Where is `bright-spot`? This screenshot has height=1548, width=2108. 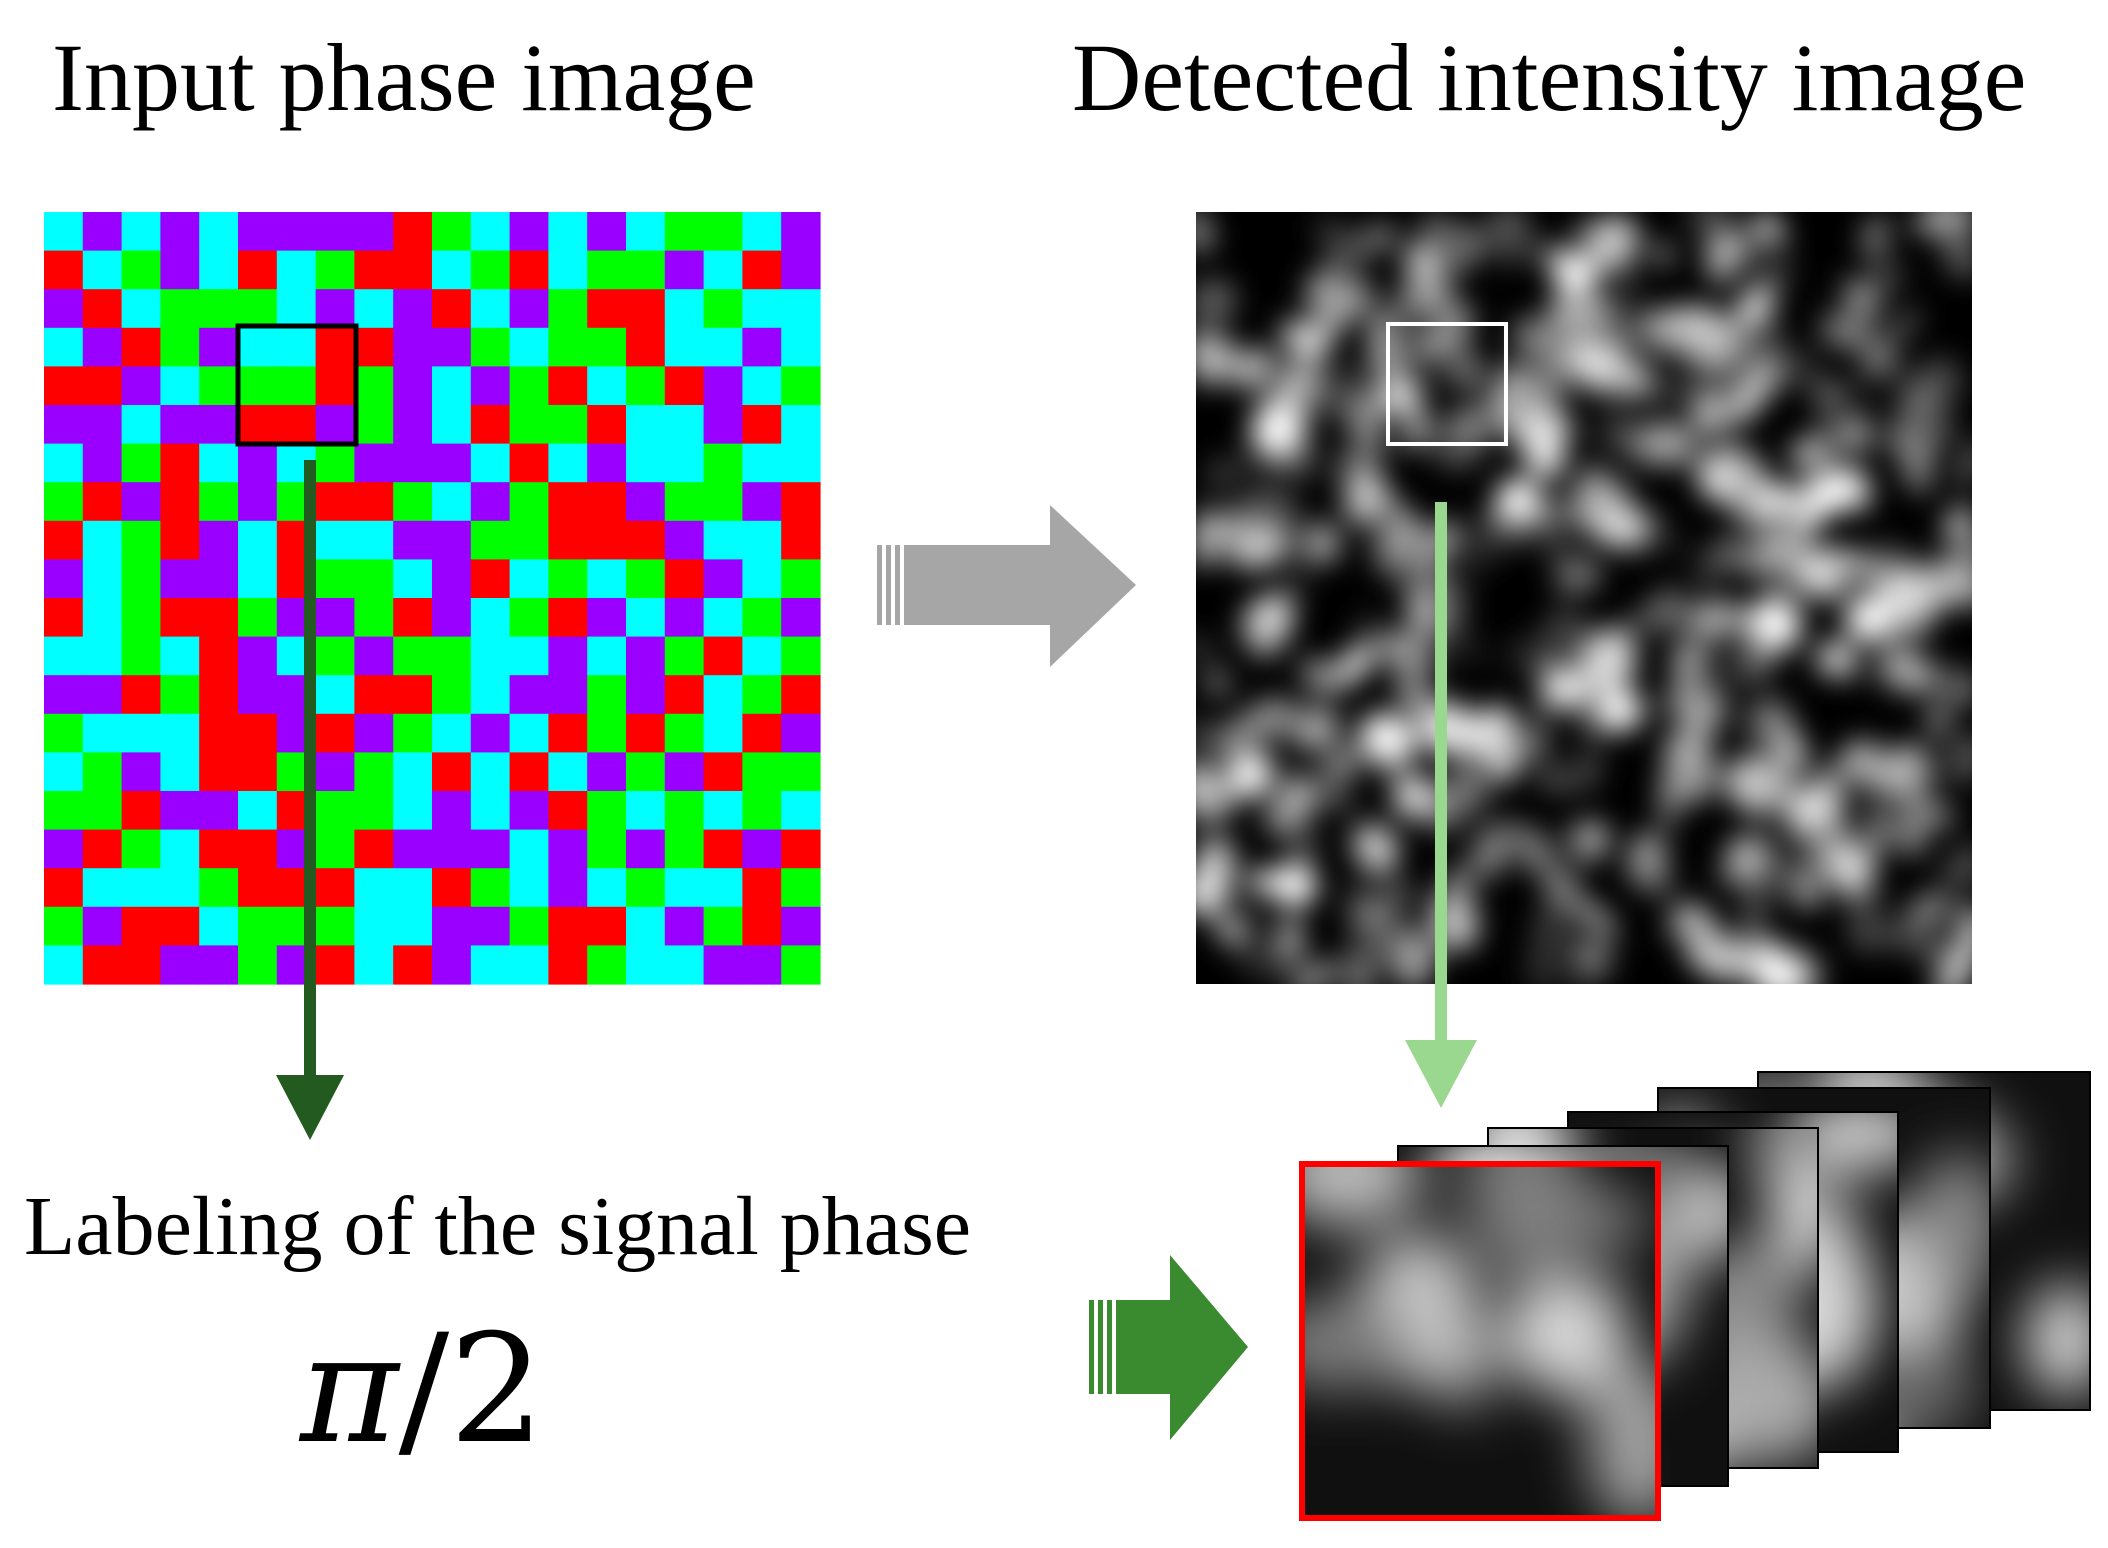
bright-spot is located at coordinates (1828, 493).